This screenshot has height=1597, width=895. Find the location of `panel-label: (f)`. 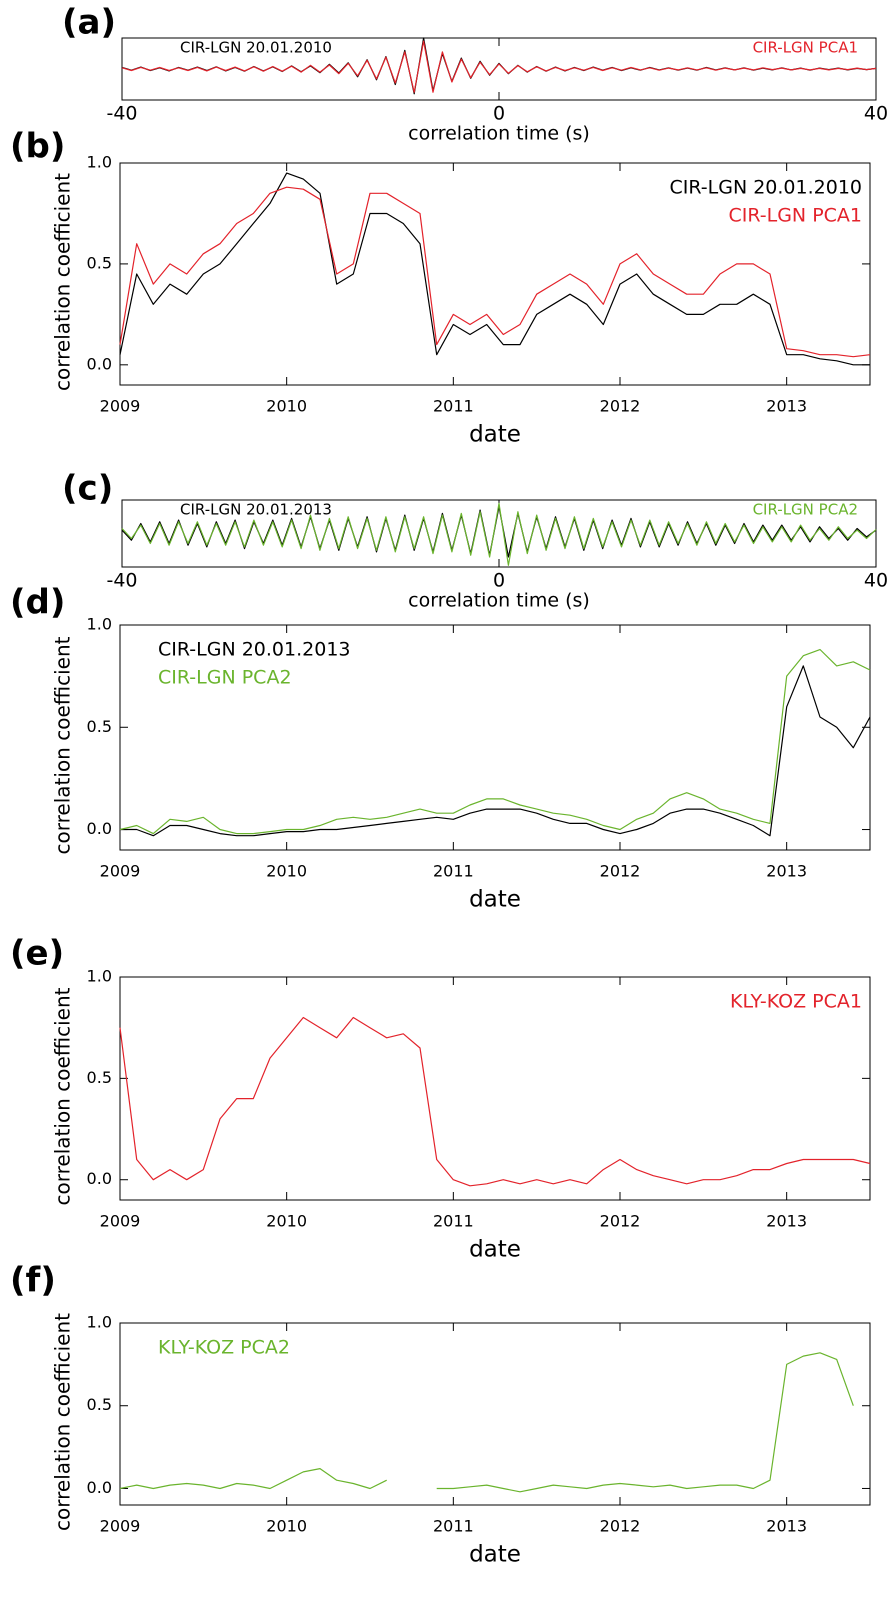

panel-label: (f) is located at coordinates (33, 1281).